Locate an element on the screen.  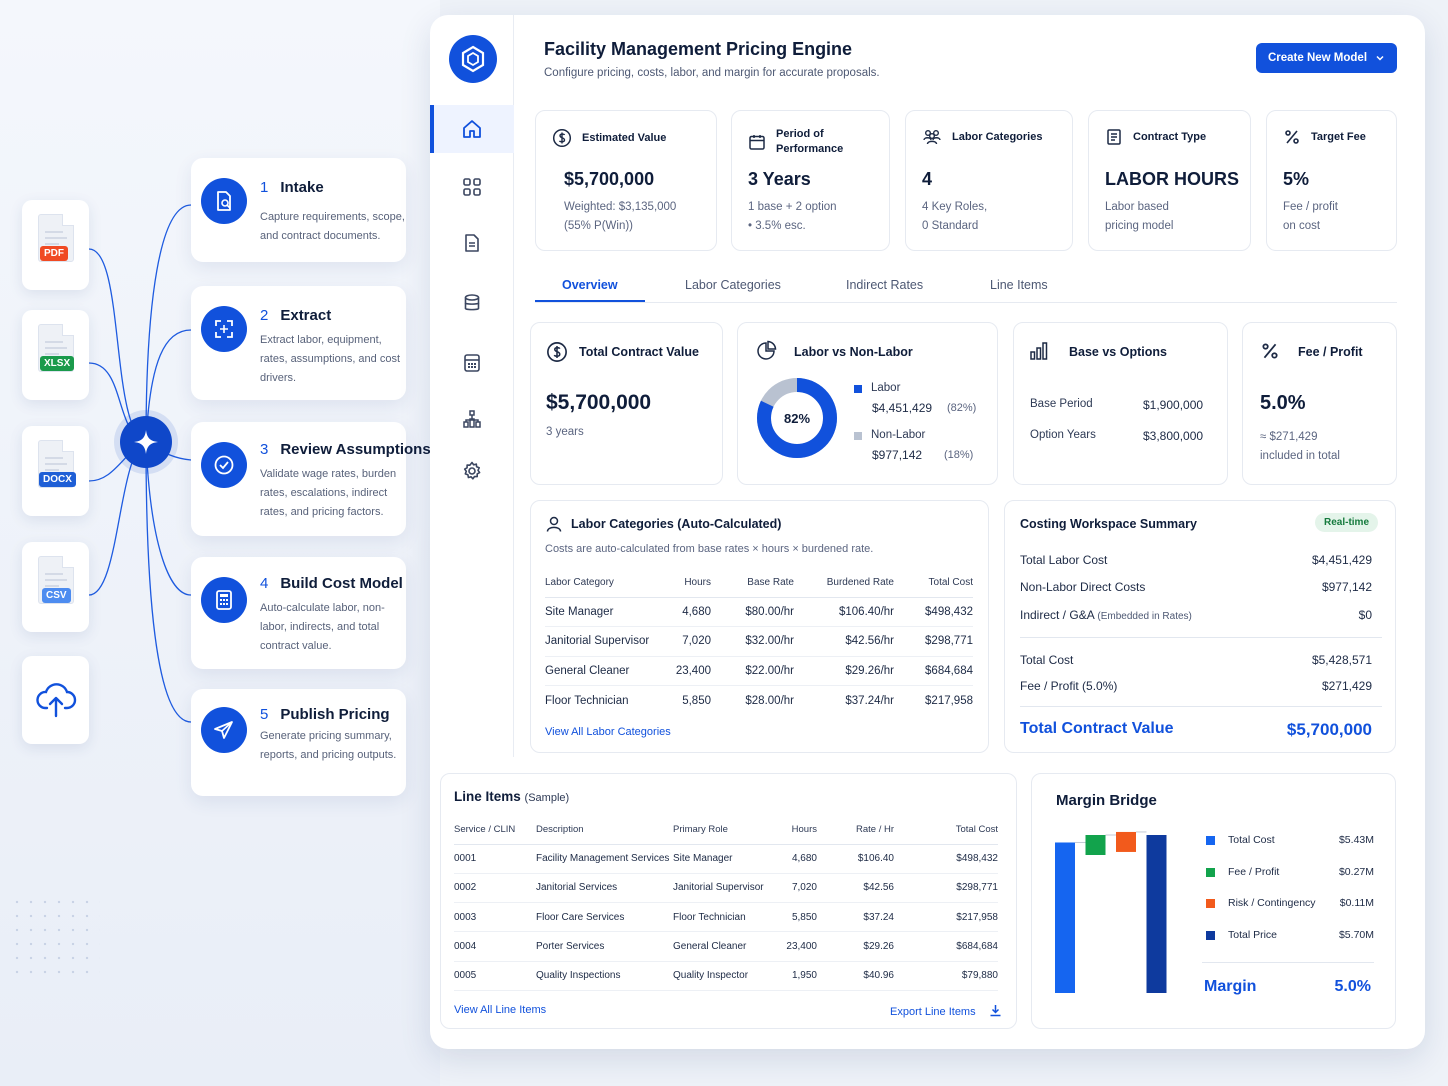
option-years-value: $3,800,000 is located at coordinates (1173, 436).